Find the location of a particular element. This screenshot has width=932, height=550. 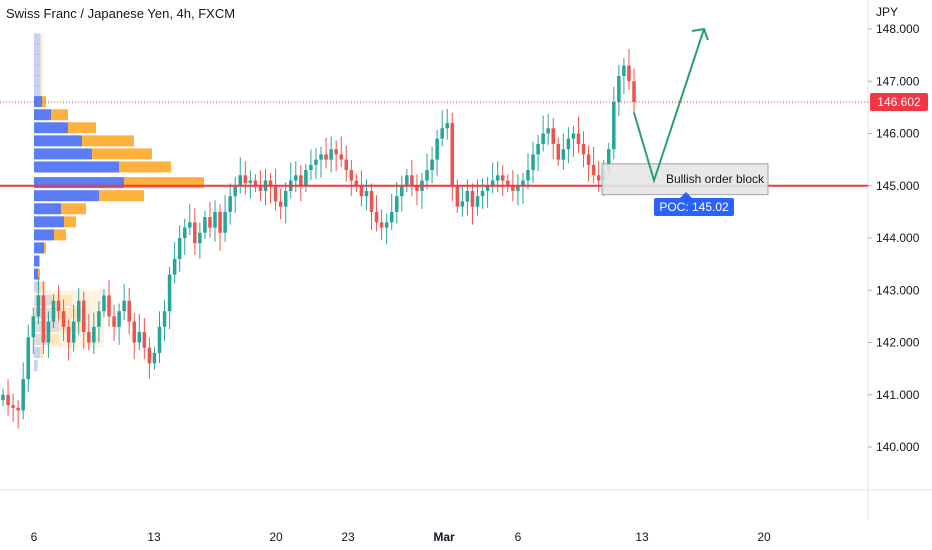

time-tick-label: 23 is located at coordinates (348, 537).